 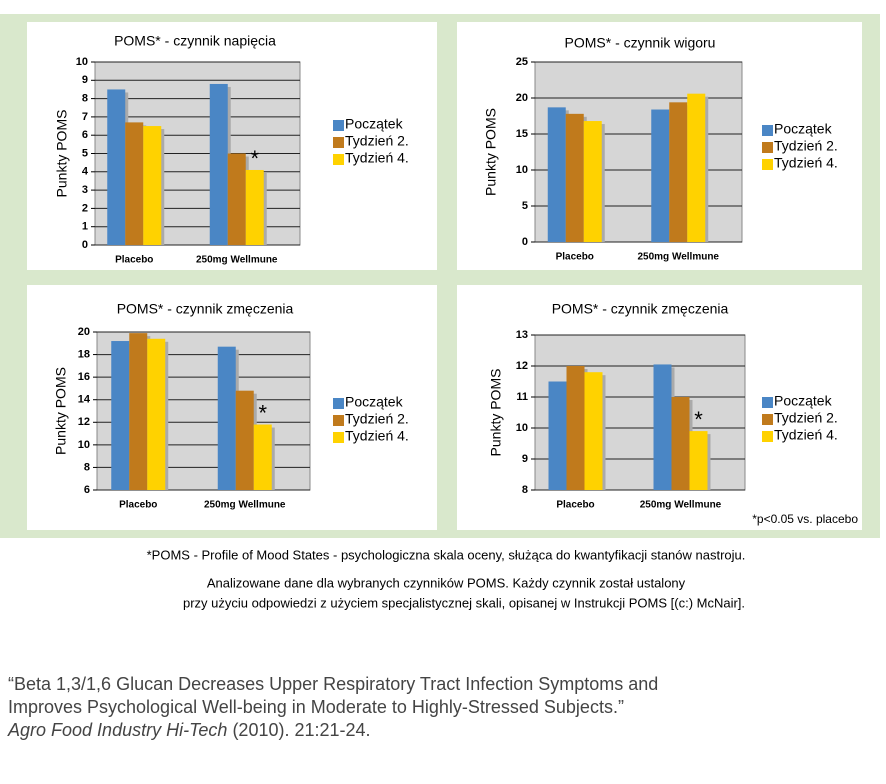 What do you see at coordinates (522, 397) in the screenshot?
I see `y-tick-label: 11` at bounding box center [522, 397].